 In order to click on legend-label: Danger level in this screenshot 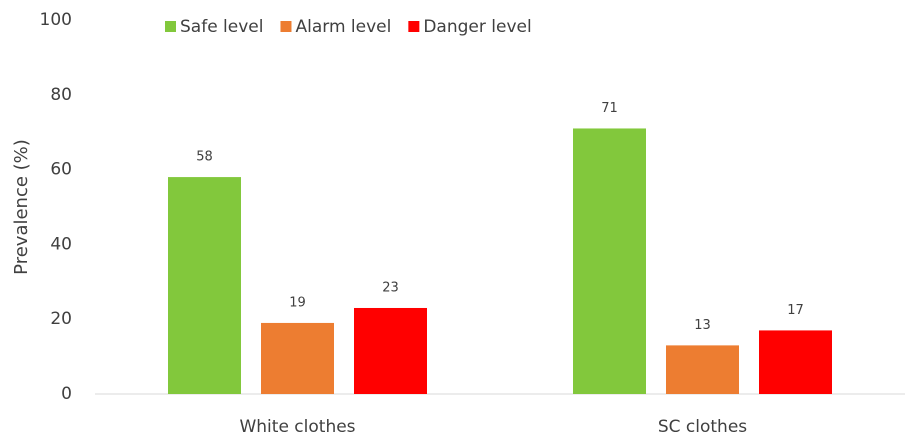, I will do `click(477, 27)`.